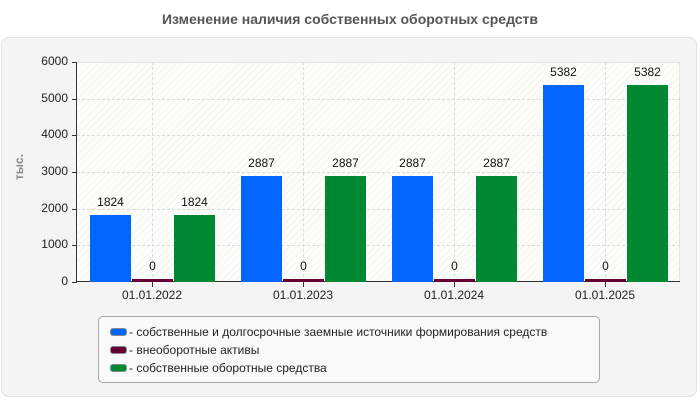 This screenshot has height=400, width=700. What do you see at coordinates (54, 244) in the screenshot?
I see `y-tick-label: 1000` at bounding box center [54, 244].